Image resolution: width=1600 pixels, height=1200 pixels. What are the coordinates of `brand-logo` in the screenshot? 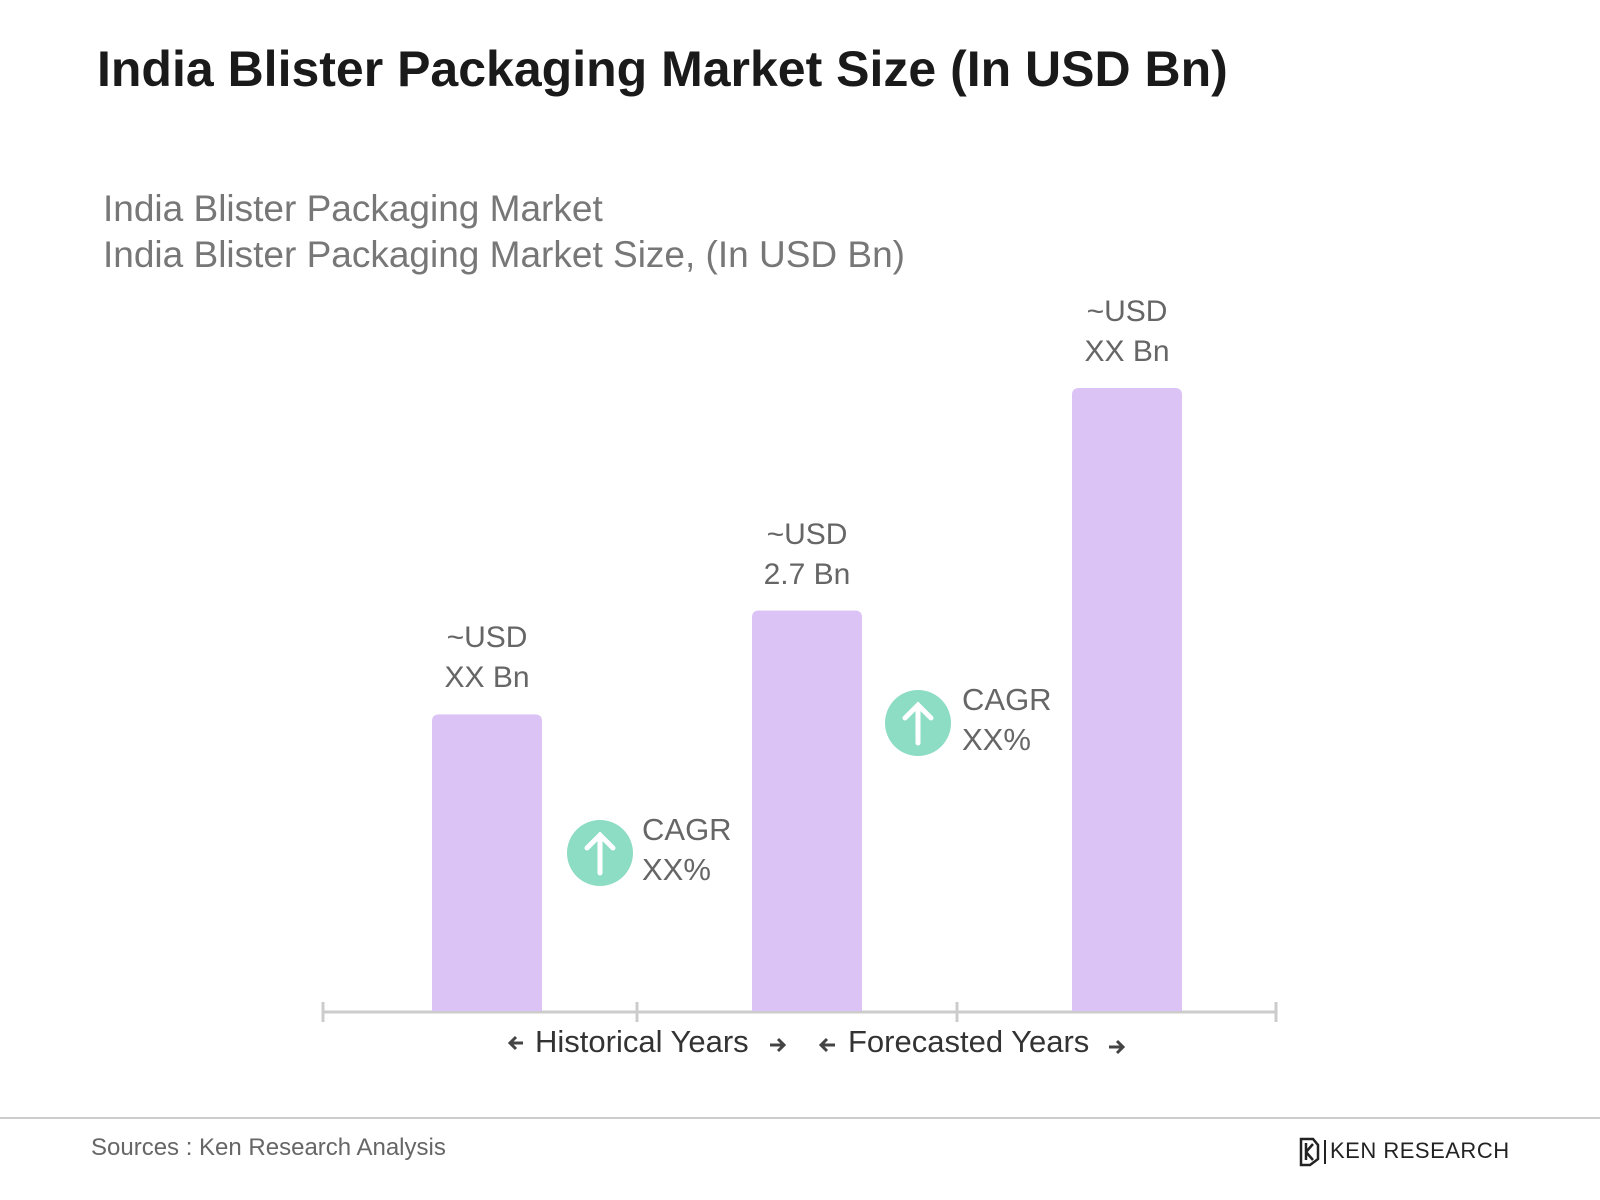 It's located at (1312, 1152).